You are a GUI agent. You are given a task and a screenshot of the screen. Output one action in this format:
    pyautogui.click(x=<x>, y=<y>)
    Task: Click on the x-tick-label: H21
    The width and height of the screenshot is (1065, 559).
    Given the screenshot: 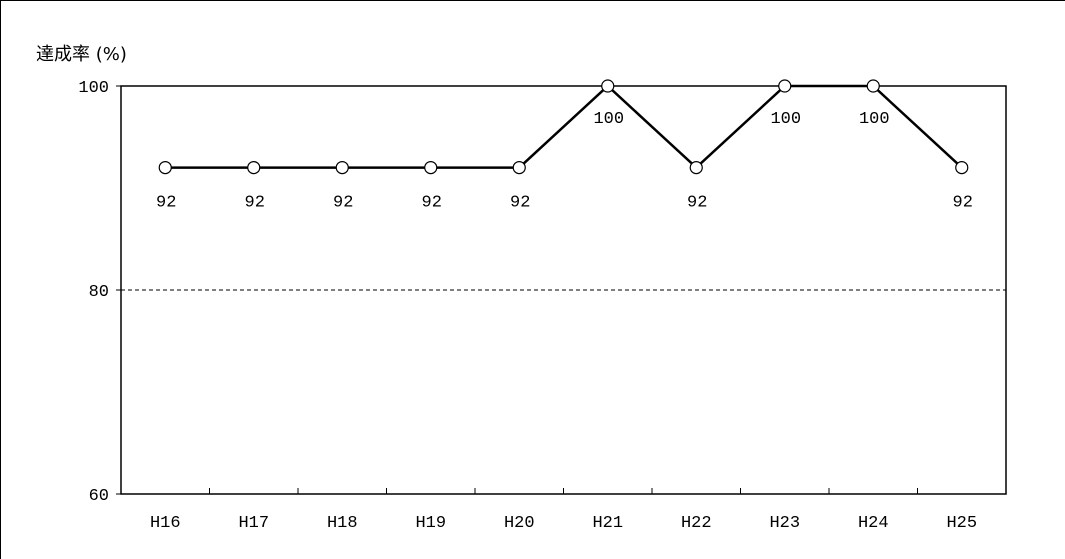 What is the action you would take?
    pyautogui.click(x=607, y=523)
    